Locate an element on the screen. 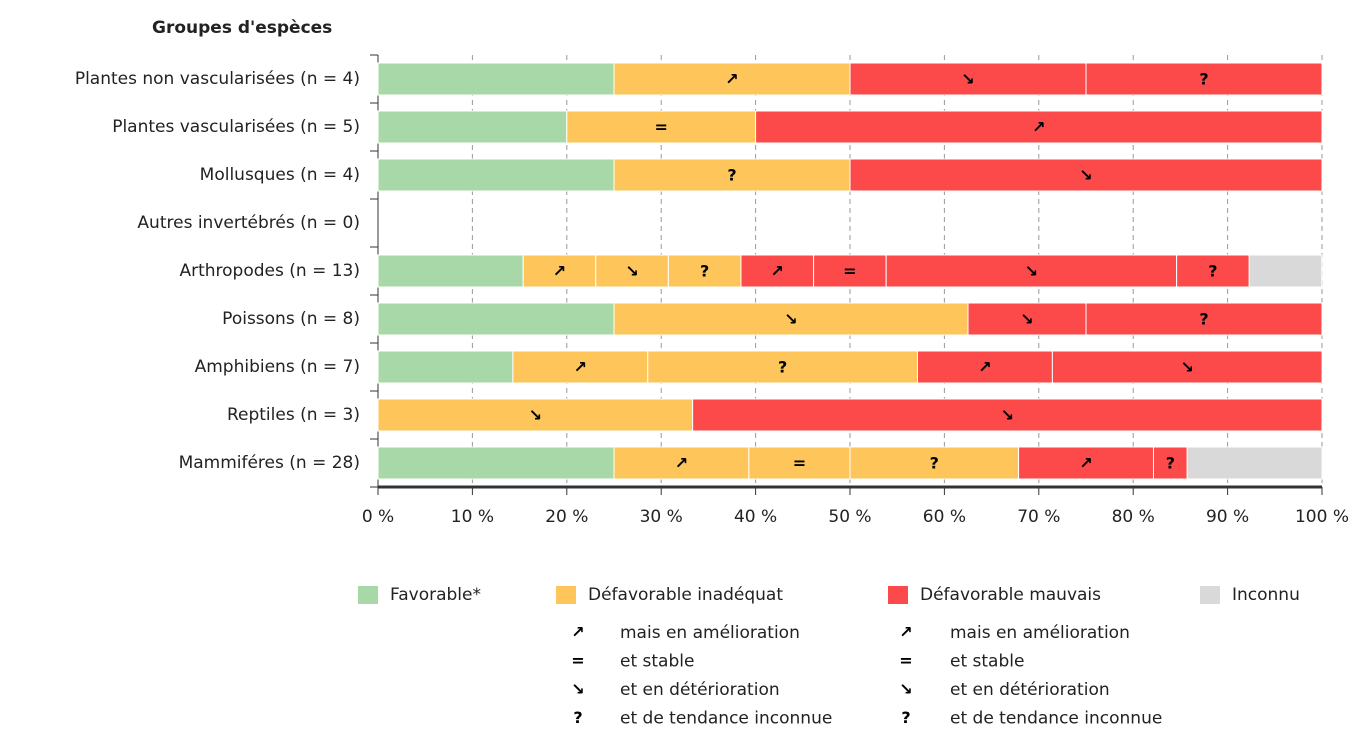  x-tick-label: 80 % is located at coordinates (1133, 517).